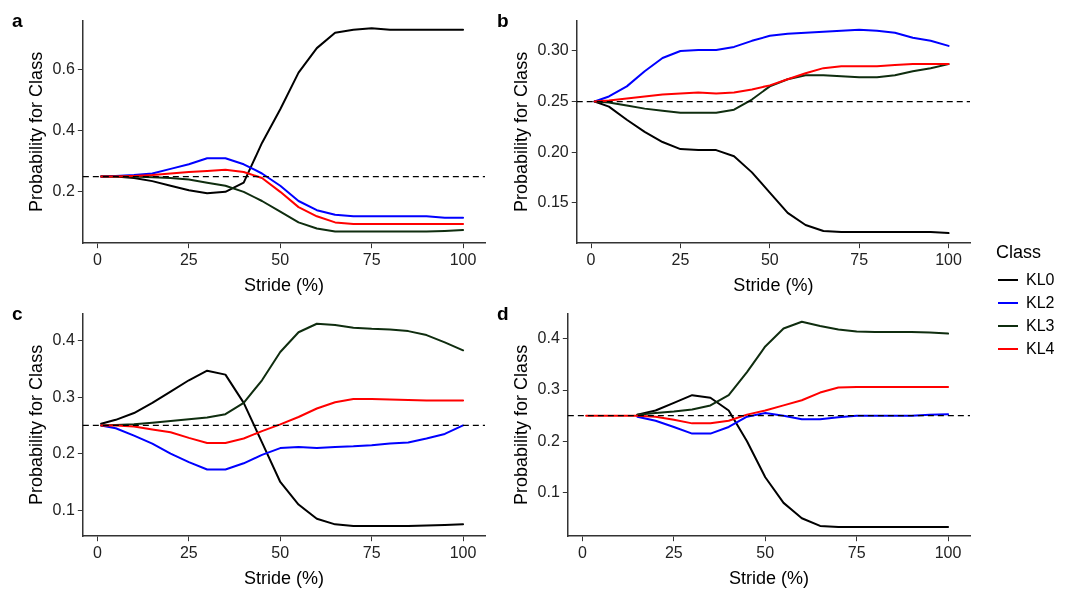 The width and height of the screenshot is (1078, 602). What do you see at coordinates (503, 314) in the screenshot?
I see `chart-title: d` at bounding box center [503, 314].